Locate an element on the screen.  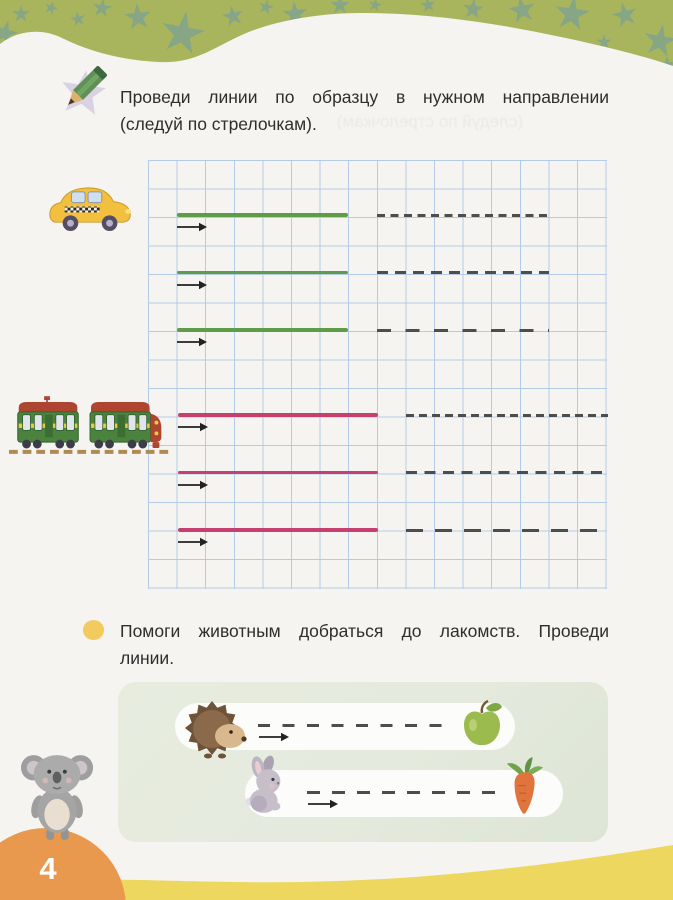
footer-wave is located at coordinates (336, 872).